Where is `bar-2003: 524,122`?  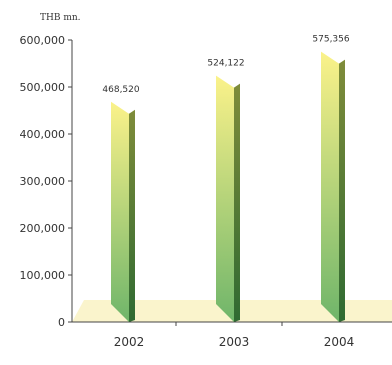
bar-2003: 524,122 is located at coordinates (226, 190).